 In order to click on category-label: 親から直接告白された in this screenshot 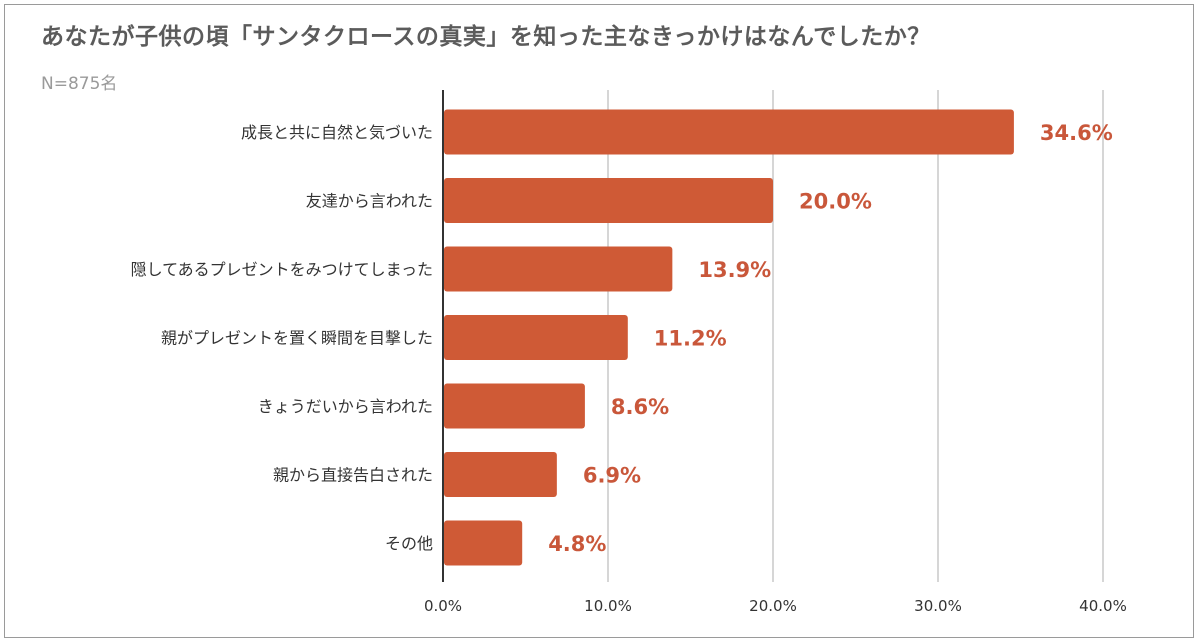, I will do `click(353, 475)`.